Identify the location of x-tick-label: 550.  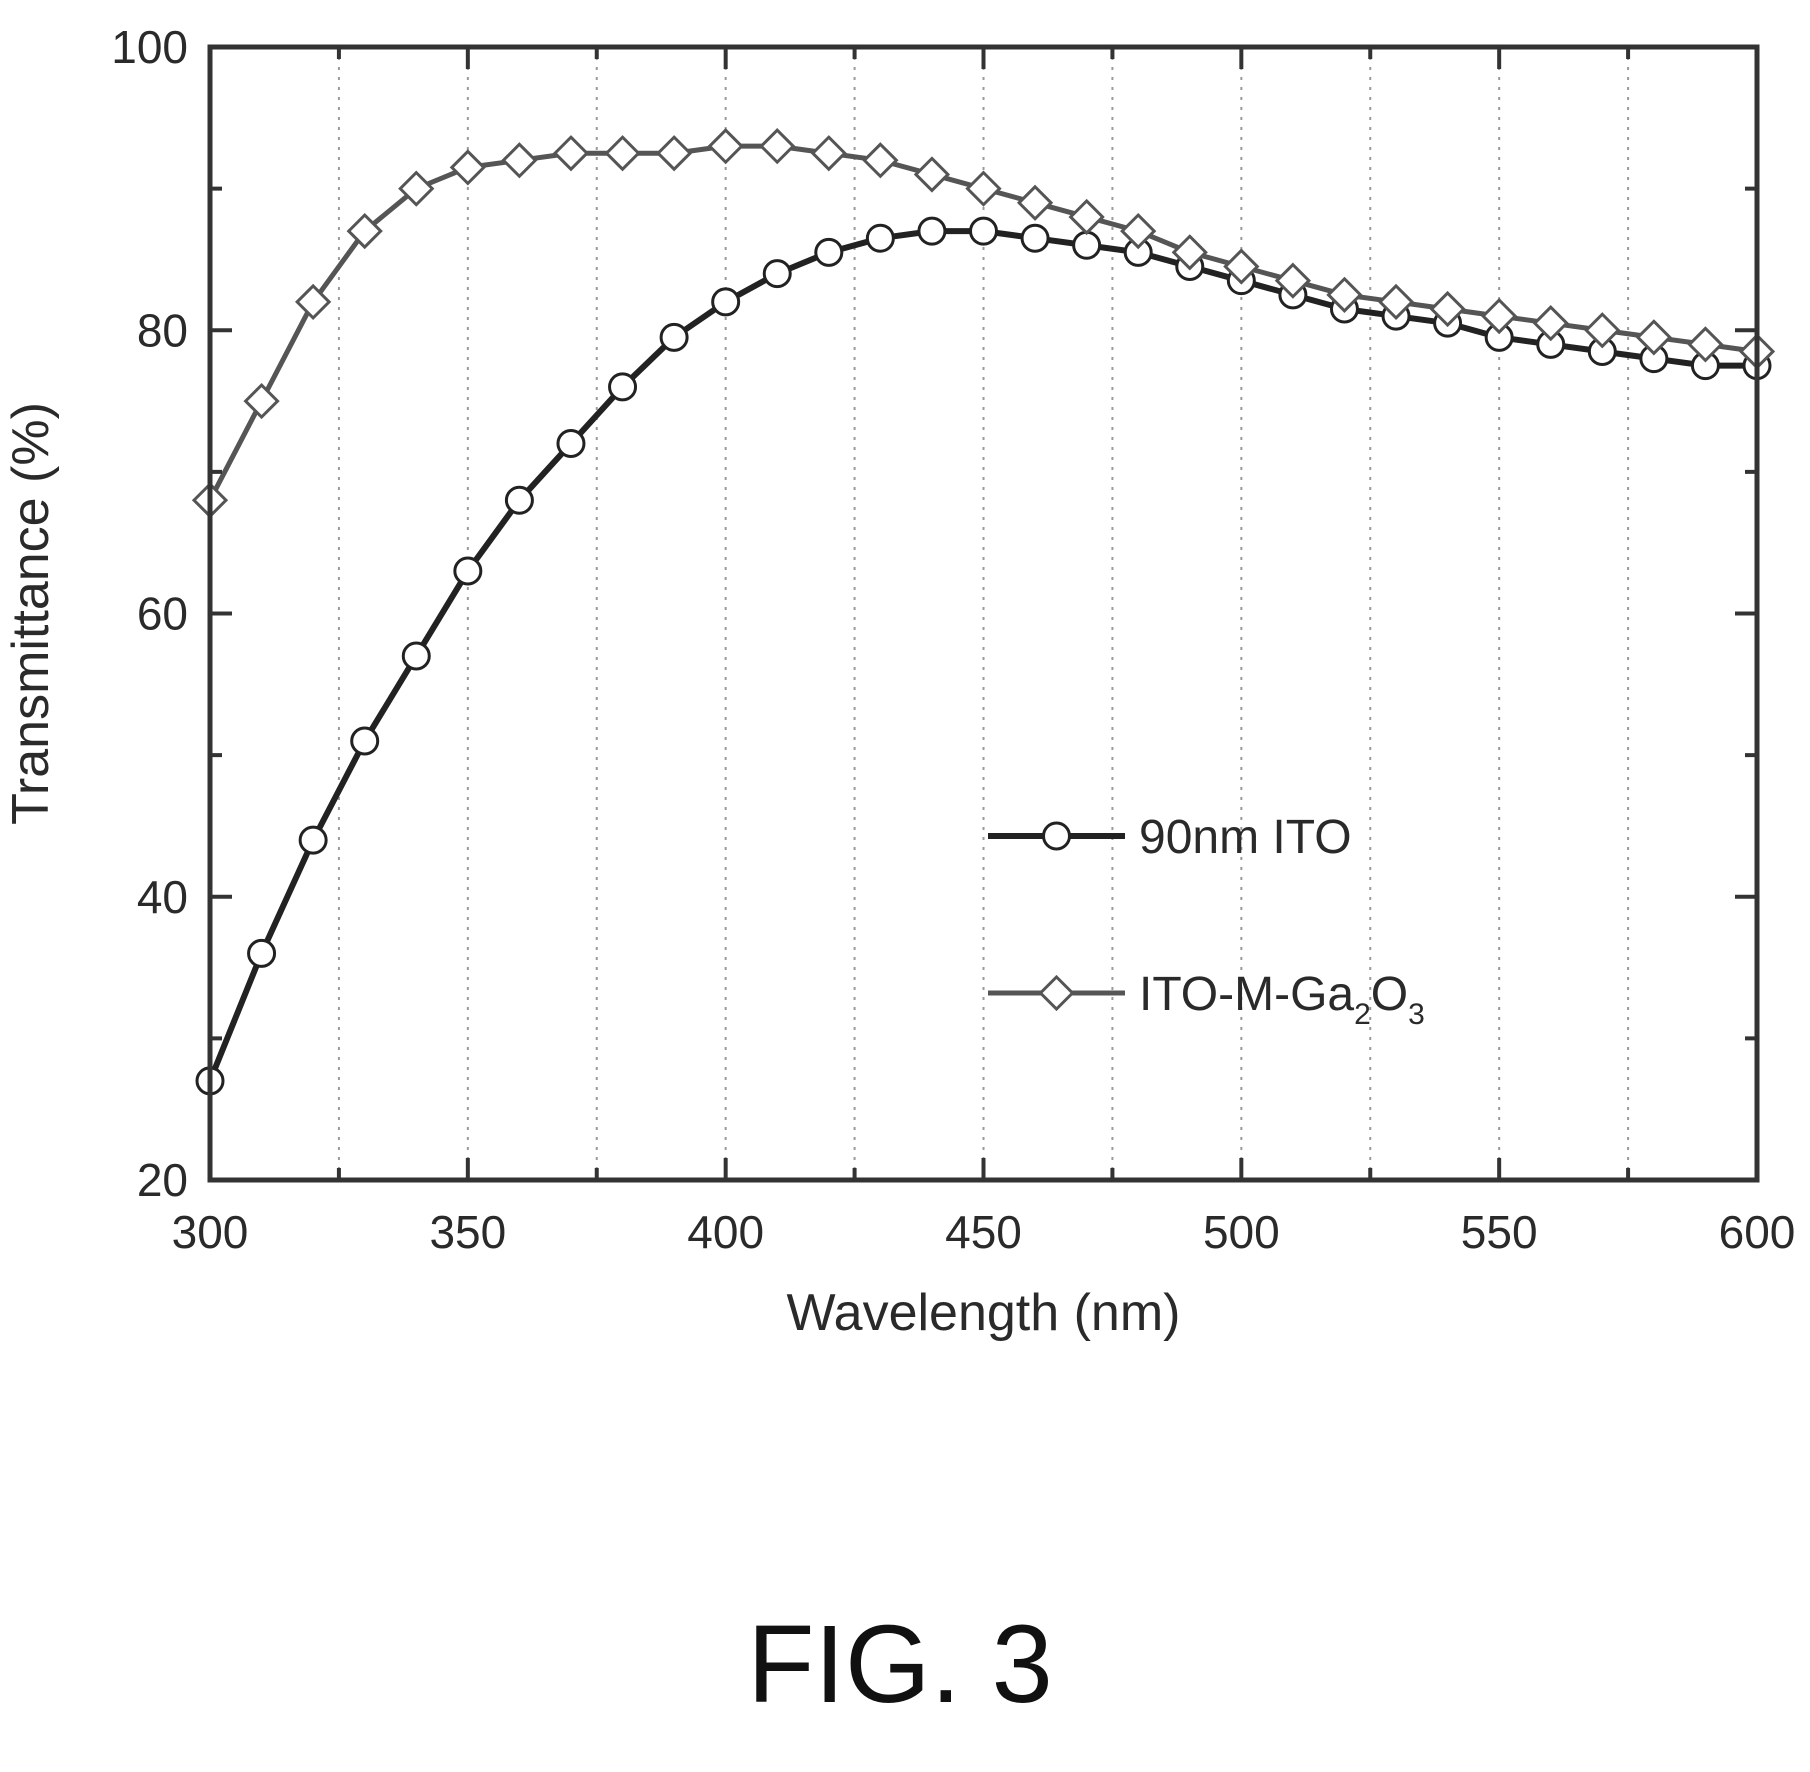
(1499, 1232).